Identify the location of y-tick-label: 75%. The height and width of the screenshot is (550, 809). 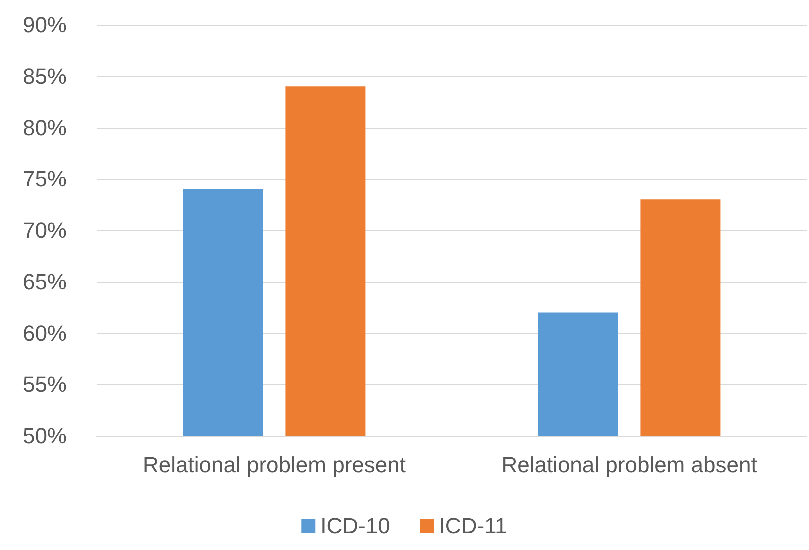
(44, 179).